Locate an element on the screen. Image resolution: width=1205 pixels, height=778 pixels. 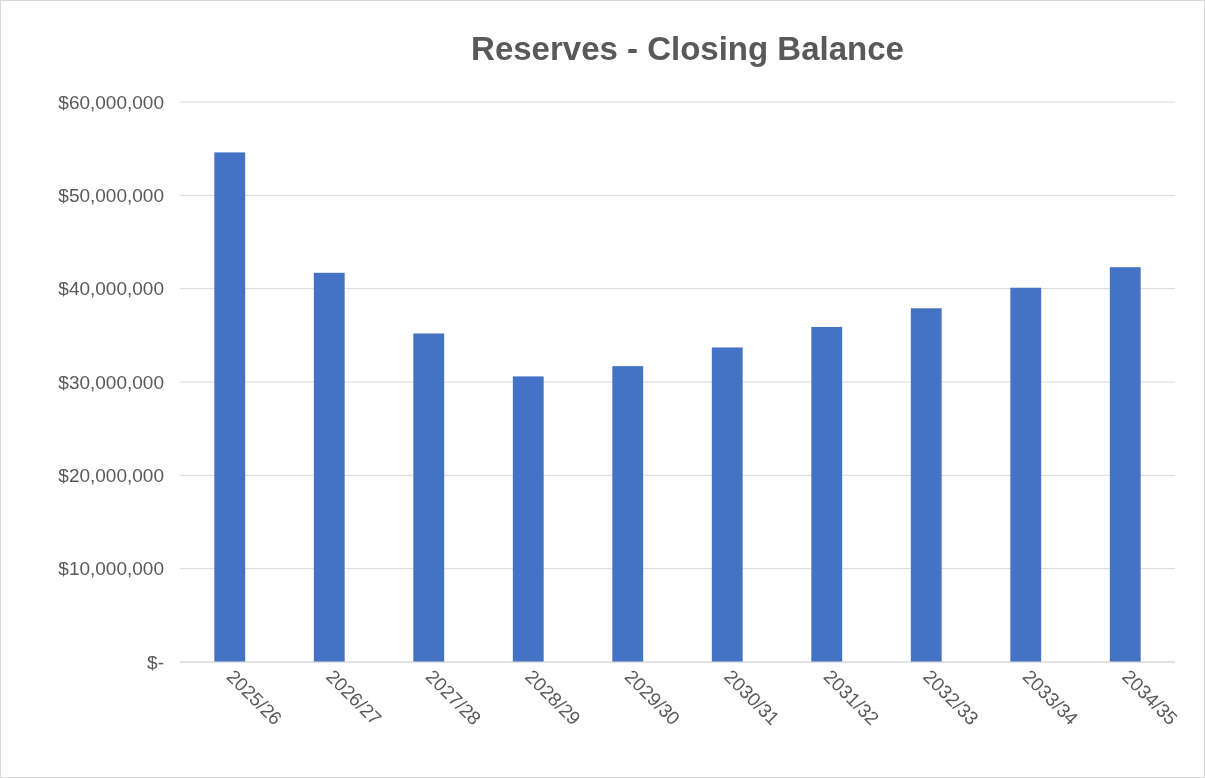
y-tick-label: $20,000,000 is located at coordinates (111, 475).